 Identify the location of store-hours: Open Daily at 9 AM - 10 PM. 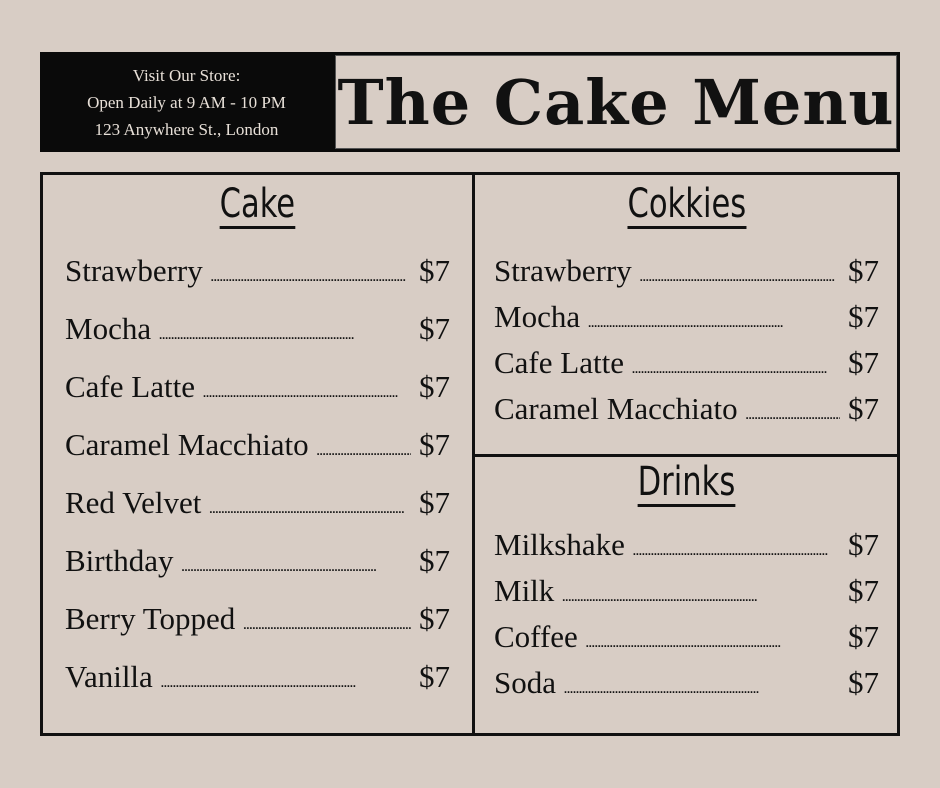
(186, 102).